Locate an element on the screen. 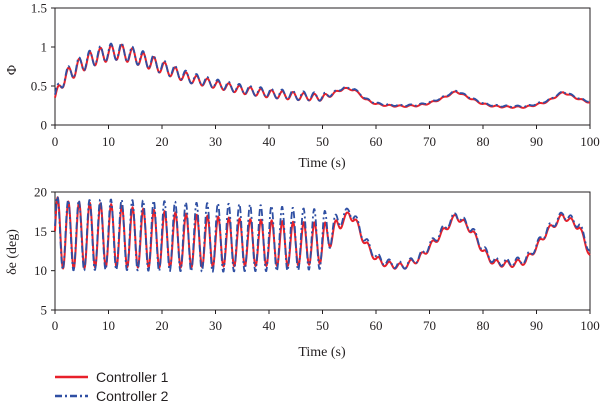 This screenshot has height=405, width=600. y-ticks: 0 0.5 1 1.5 is located at coordinates (43, 67).